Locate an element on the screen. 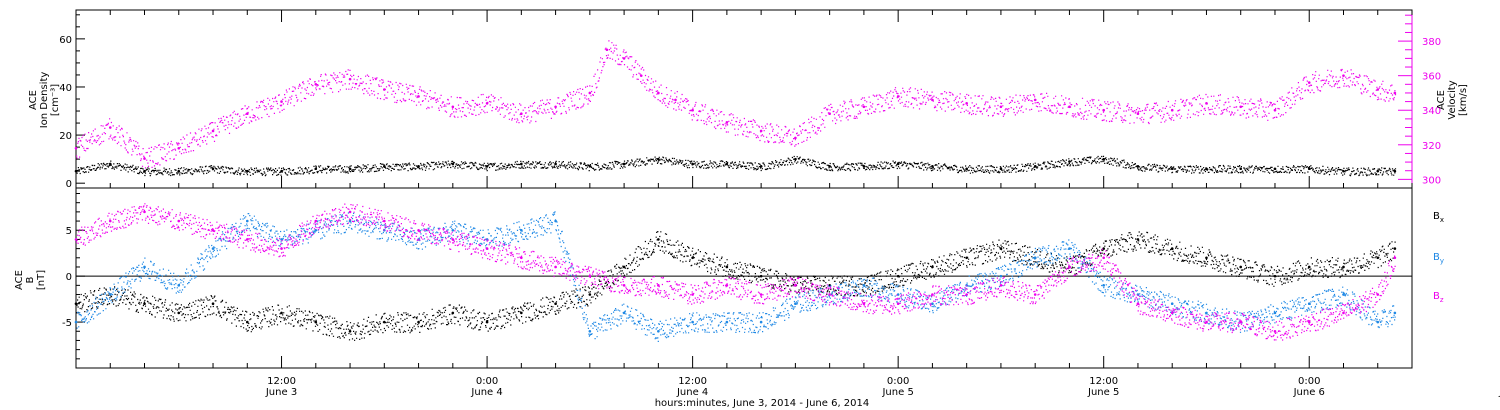 This screenshot has width=1500, height=410. legend-label-x: Bx is located at coordinates (1438, 217).